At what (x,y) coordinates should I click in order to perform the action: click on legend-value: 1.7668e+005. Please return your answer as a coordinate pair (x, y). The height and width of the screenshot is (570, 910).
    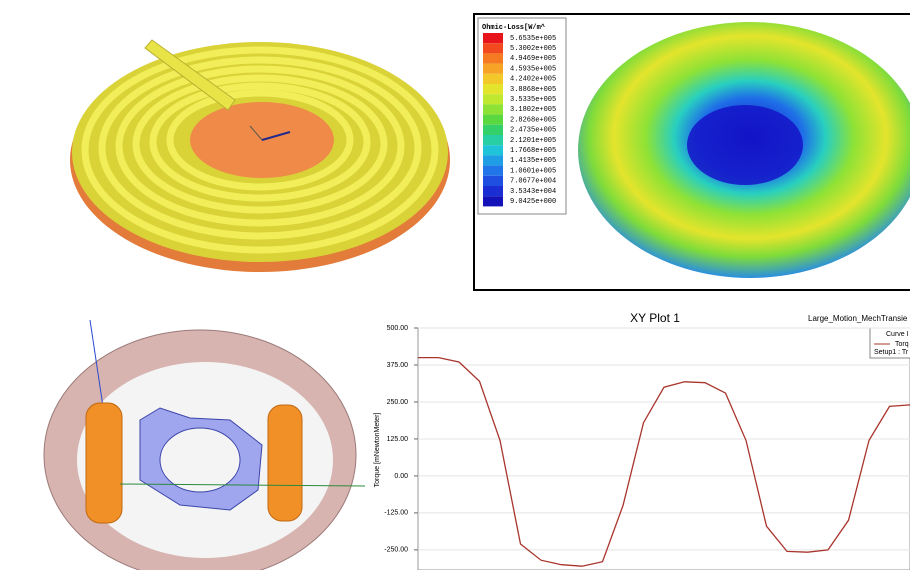
    Looking at the image, I should click on (533, 151).